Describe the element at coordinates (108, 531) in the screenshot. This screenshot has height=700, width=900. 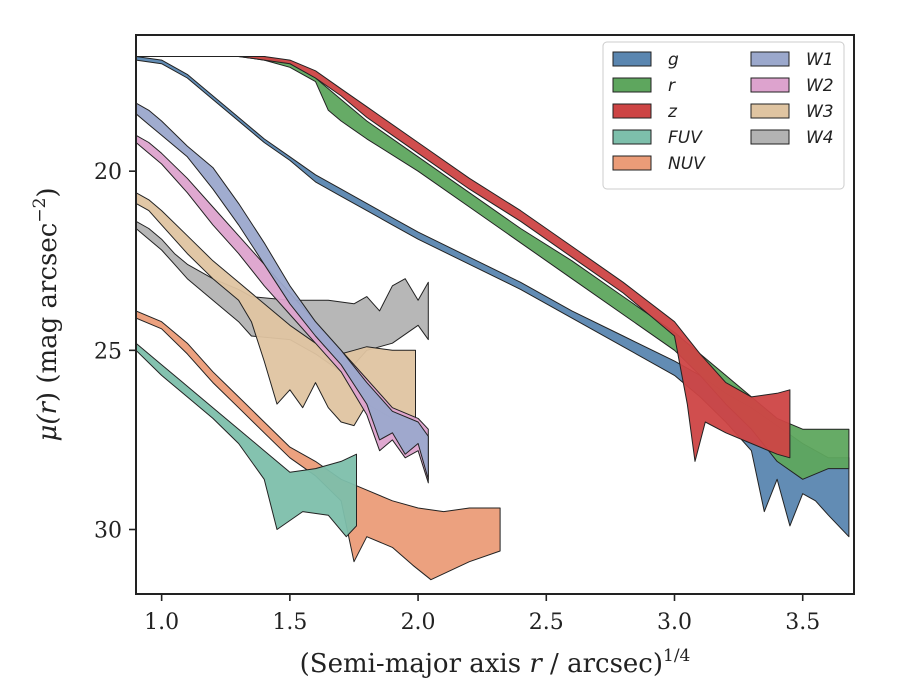
I see `y-tick-label: 30` at that location.